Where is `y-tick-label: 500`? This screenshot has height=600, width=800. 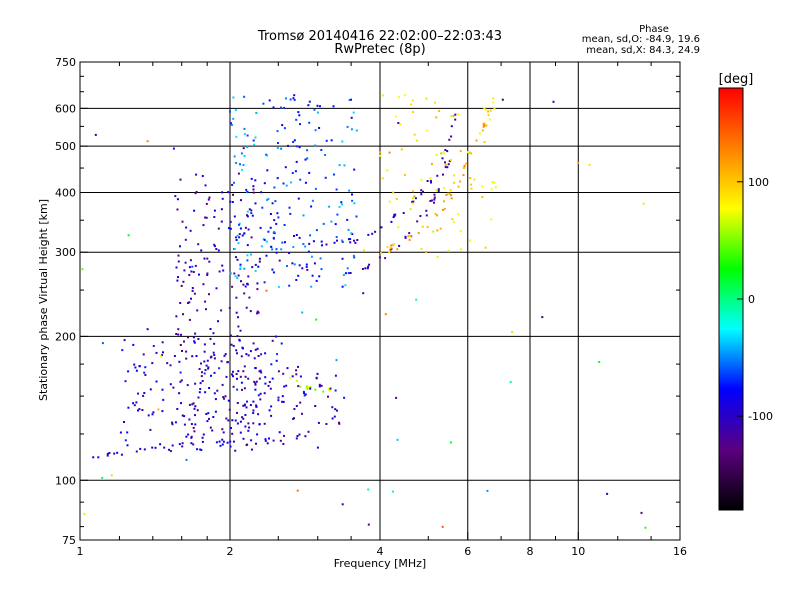
y-tick-label: 500 is located at coordinates (65, 146).